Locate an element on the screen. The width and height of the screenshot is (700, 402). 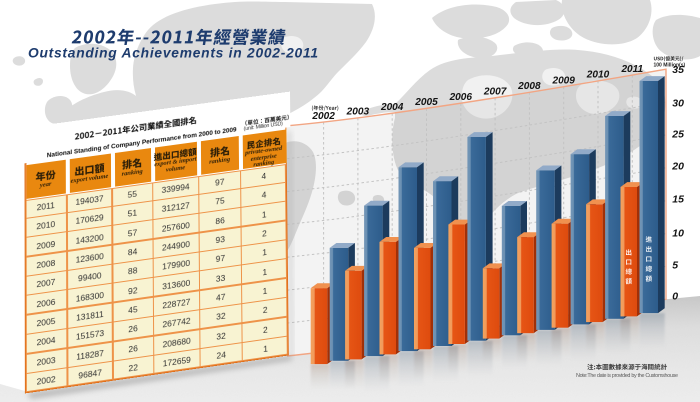
svg-text: 25 is located at coordinates (677, 135).